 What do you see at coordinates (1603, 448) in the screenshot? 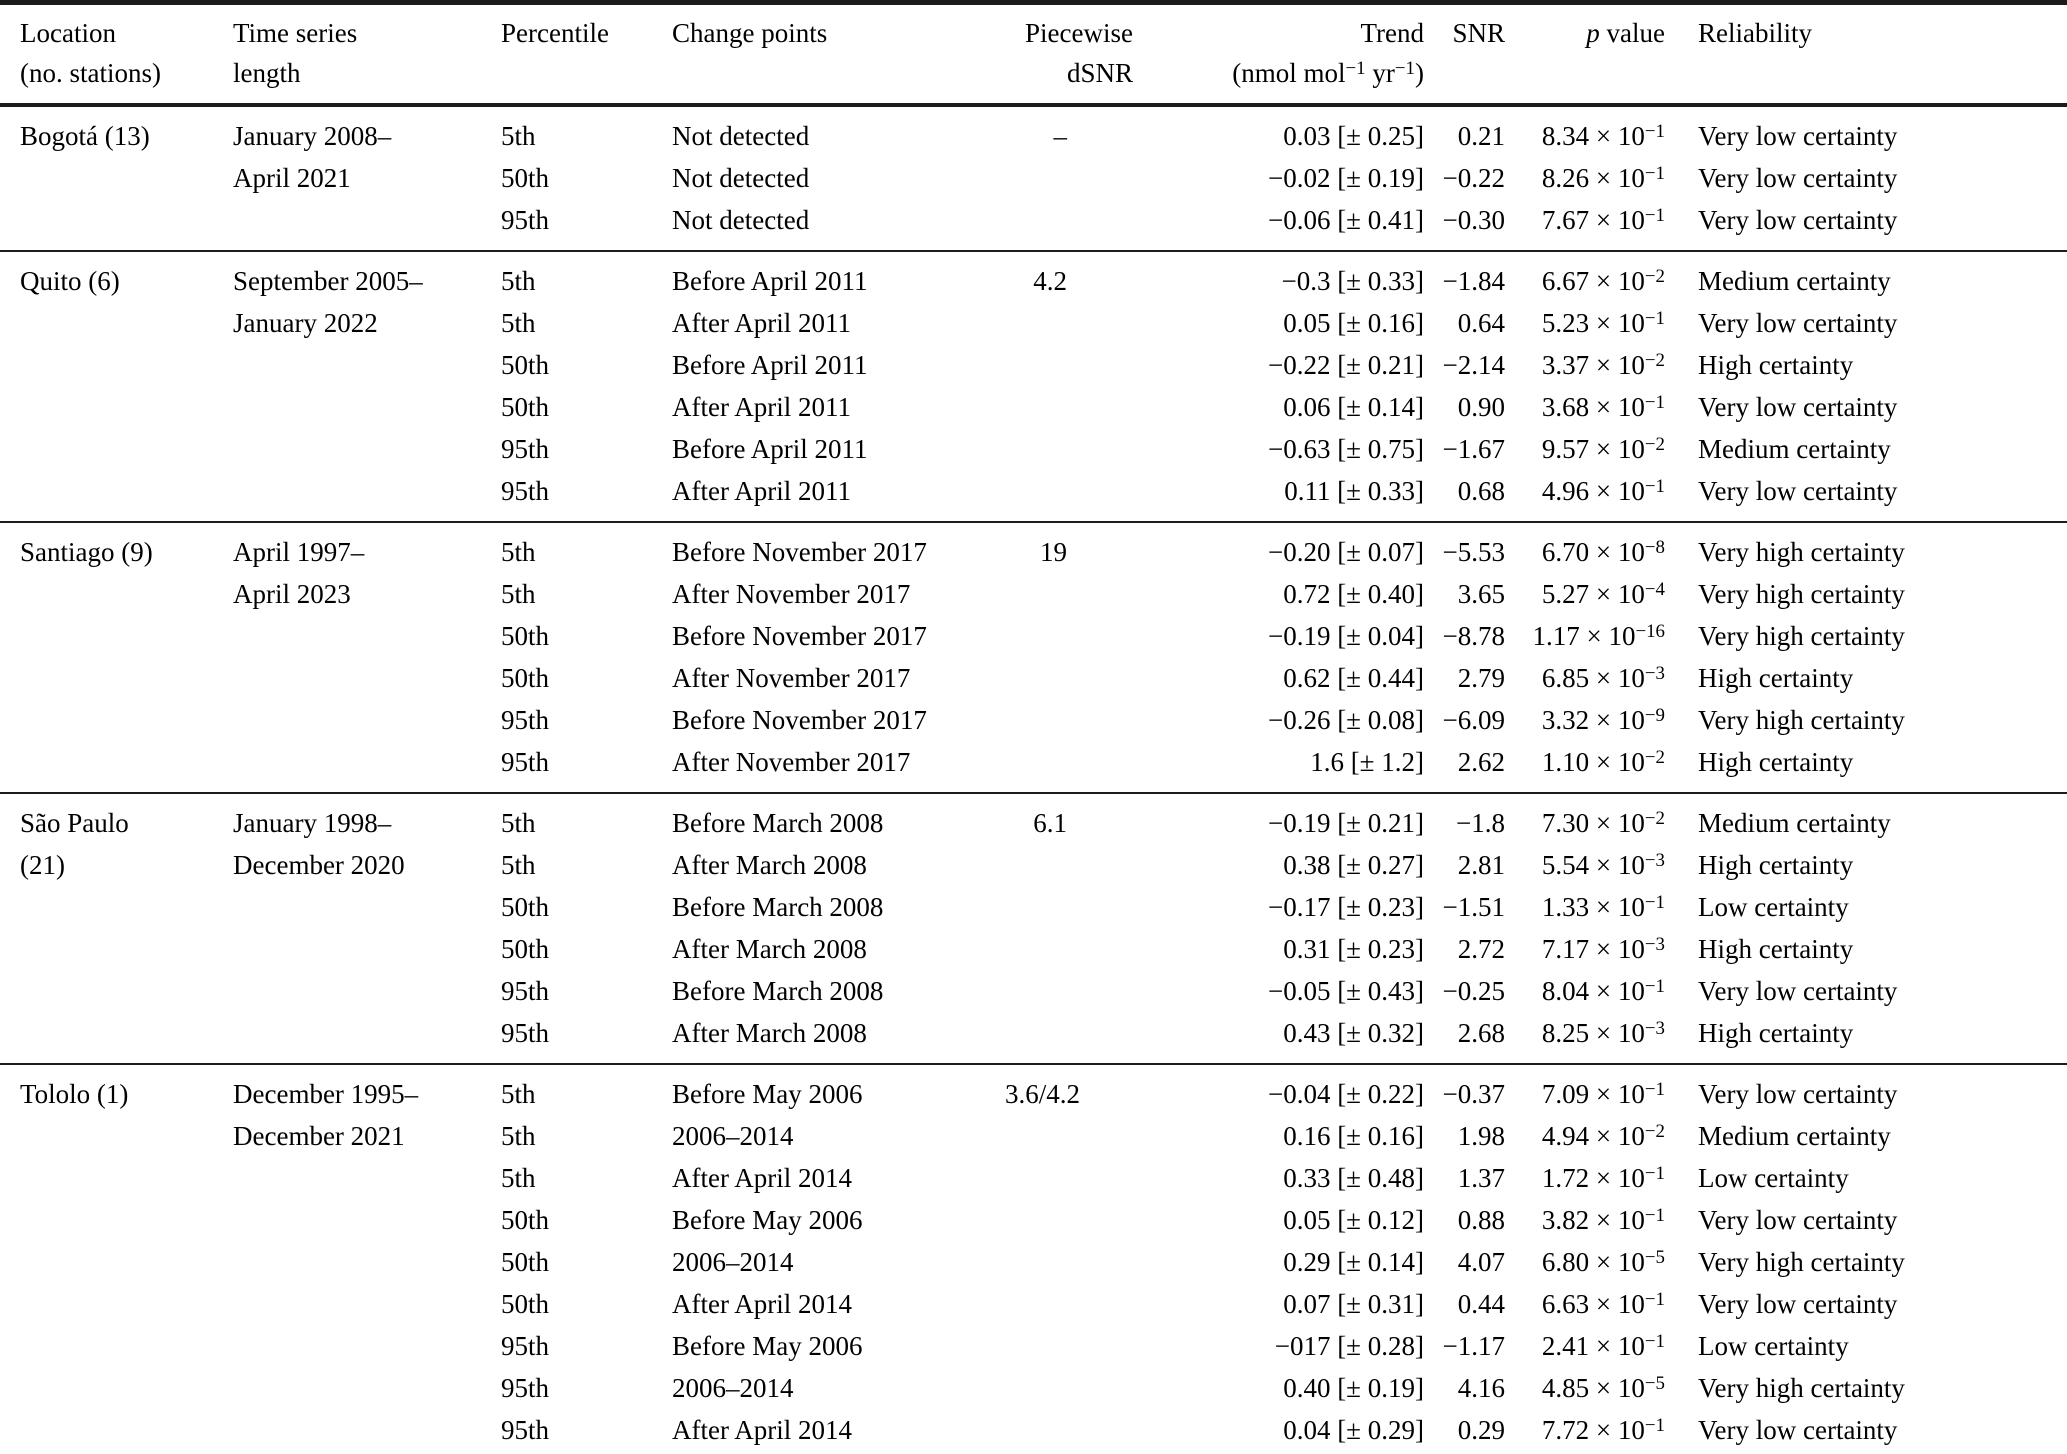
I see `cell-p-value: 9.57 × 10⁻²` at bounding box center [1603, 448].